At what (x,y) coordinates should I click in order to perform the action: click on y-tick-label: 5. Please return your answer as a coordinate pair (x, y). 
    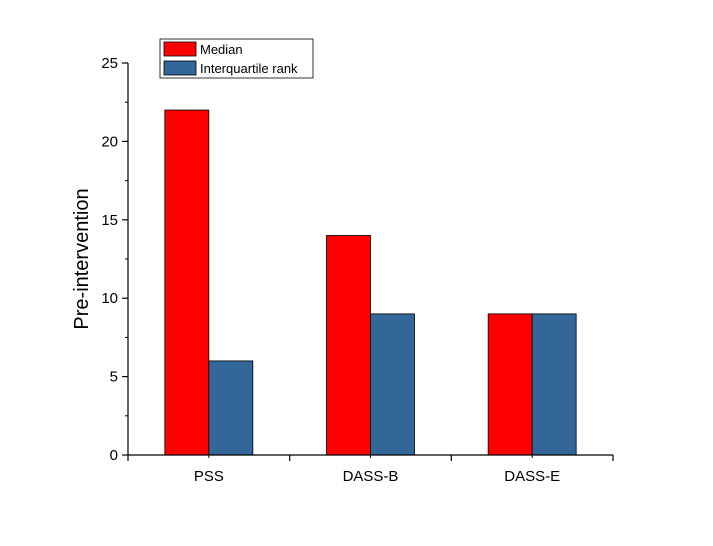
    Looking at the image, I should click on (114, 377).